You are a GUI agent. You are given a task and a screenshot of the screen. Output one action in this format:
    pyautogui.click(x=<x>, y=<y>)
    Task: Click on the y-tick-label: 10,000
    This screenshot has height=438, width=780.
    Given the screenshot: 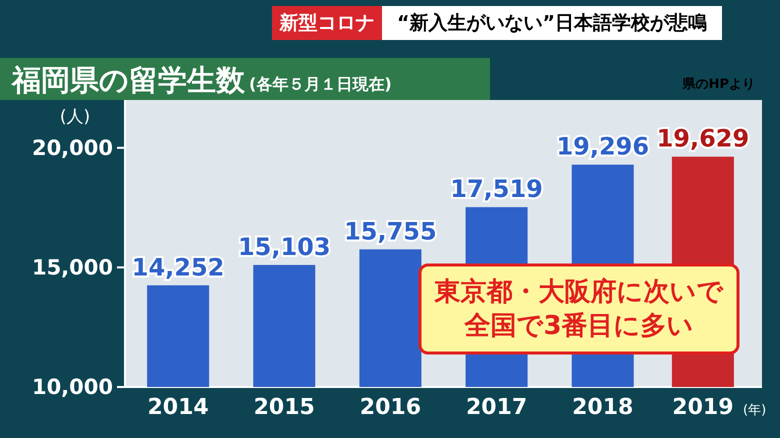 What is the action you would take?
    pyautogui.click(x=72, y=387)
    